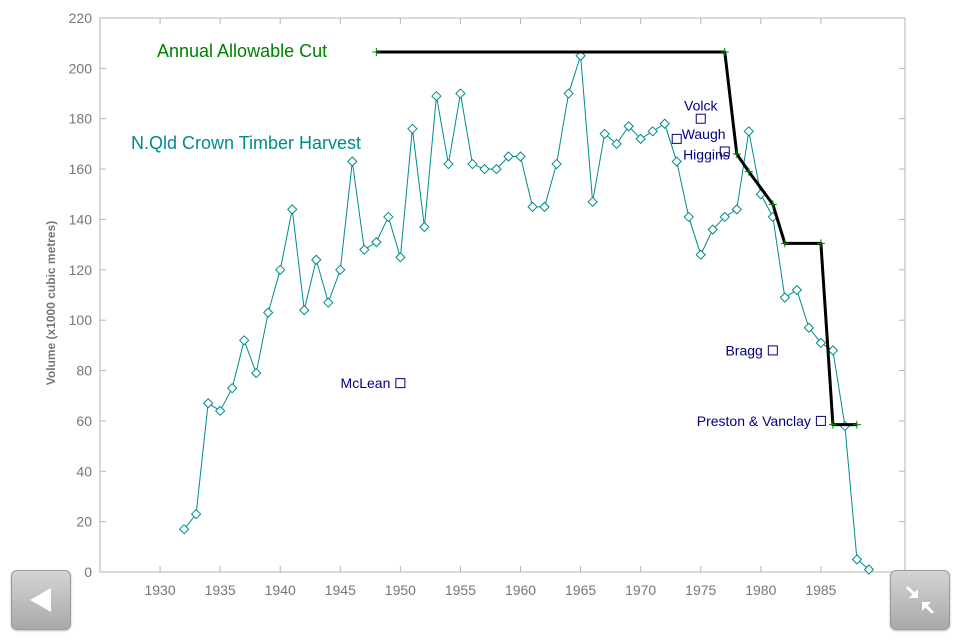  What do you see at coordinates (748, 171) in the screenshot?
I see `allowable-cut-point-1979` at bounding box center [748, 171].